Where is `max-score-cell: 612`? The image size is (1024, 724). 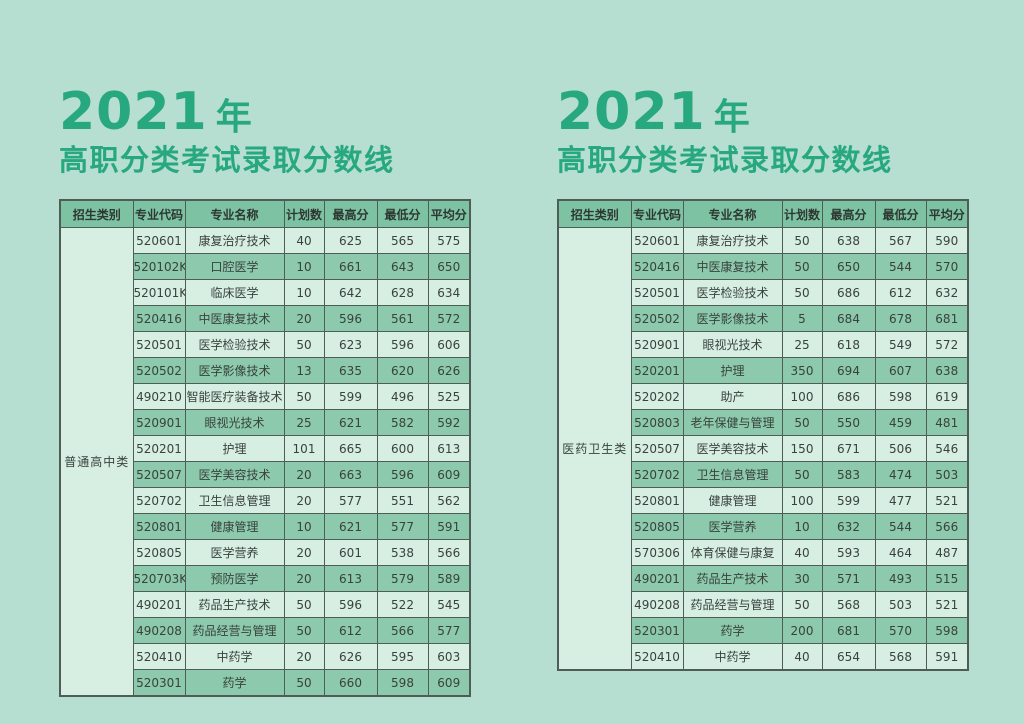 max-score-cell: 612 is located at coordinates (350, 631).